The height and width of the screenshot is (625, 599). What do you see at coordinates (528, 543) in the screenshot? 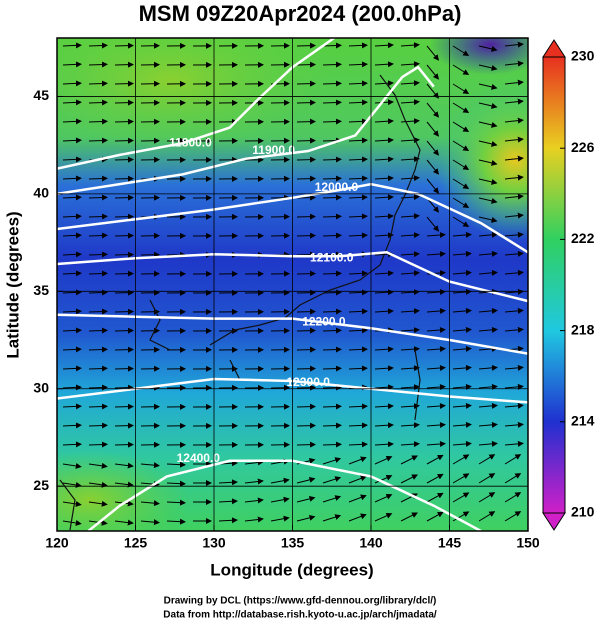
I see `x-tick-label: 150` at bounding box center [528, 543].